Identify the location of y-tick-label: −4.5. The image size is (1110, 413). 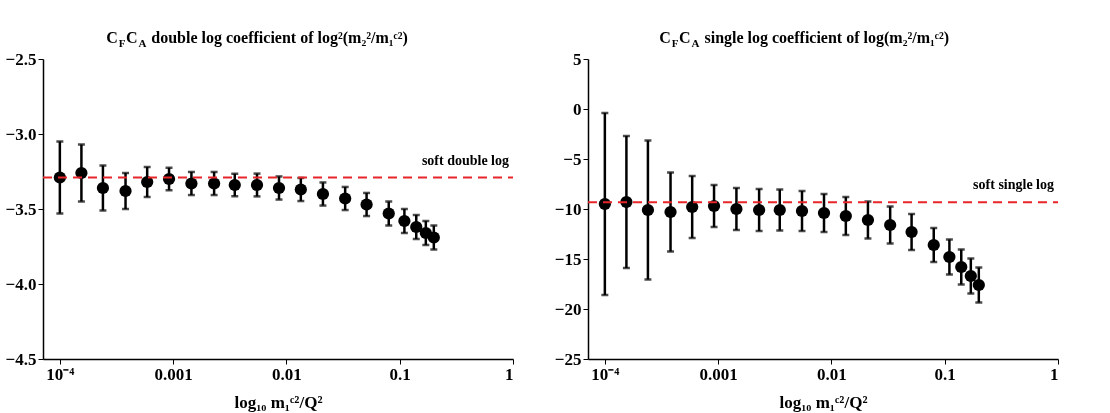
(21, 359).